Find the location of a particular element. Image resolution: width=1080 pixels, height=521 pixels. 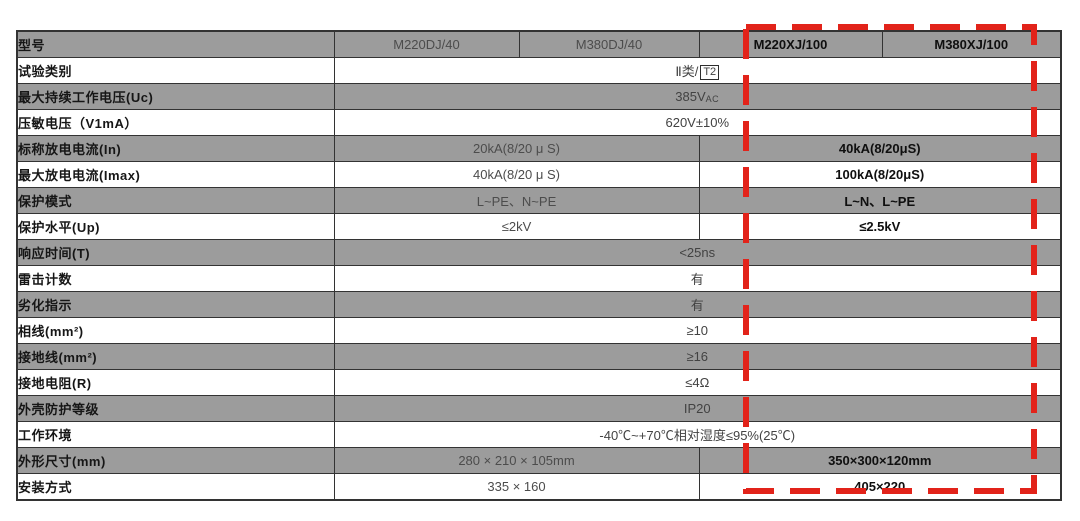

table-row: 安装方式 335 × 160 405×220 is located at coordinates (539, 487).